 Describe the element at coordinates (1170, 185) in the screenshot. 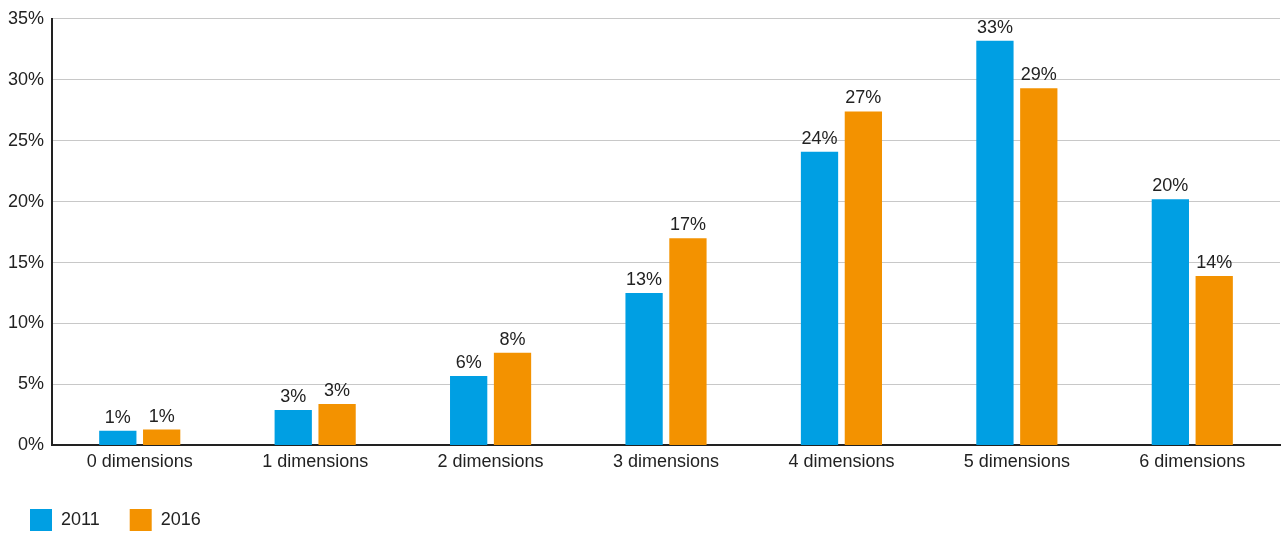

I see `data-label: 20%` at that location.